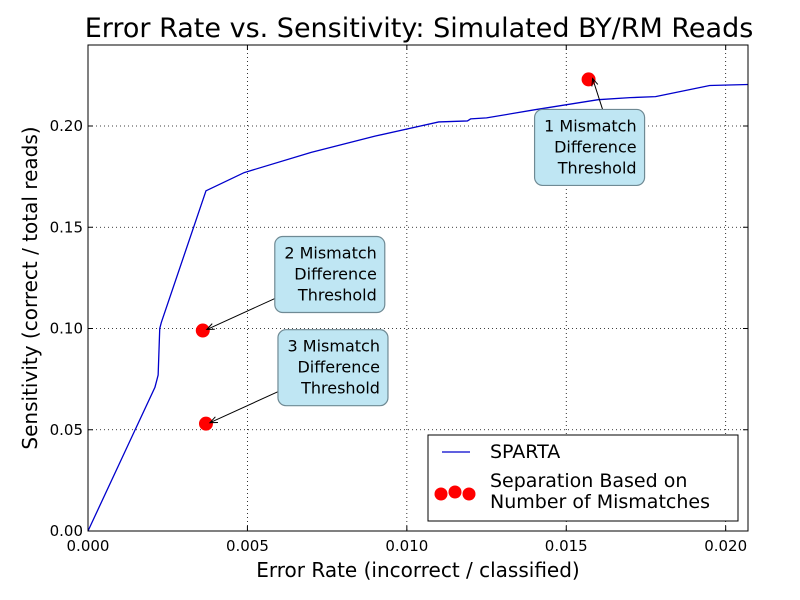 This screenshot has width=800, height=600. What do you see at coordinates (725, 546) in the screenshot?
I see `x-tick-label: 0.020` at bounding box center [725, 546].